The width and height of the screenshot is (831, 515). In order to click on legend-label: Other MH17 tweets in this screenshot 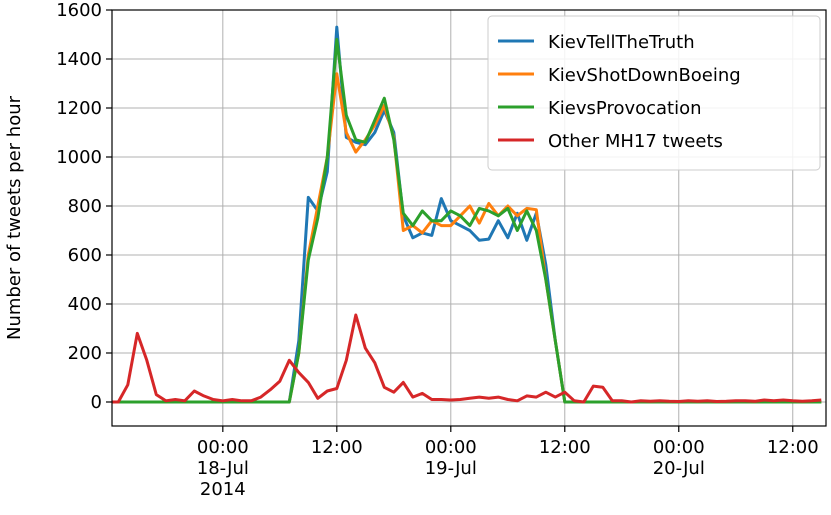, I will do `click(635, 141)`.